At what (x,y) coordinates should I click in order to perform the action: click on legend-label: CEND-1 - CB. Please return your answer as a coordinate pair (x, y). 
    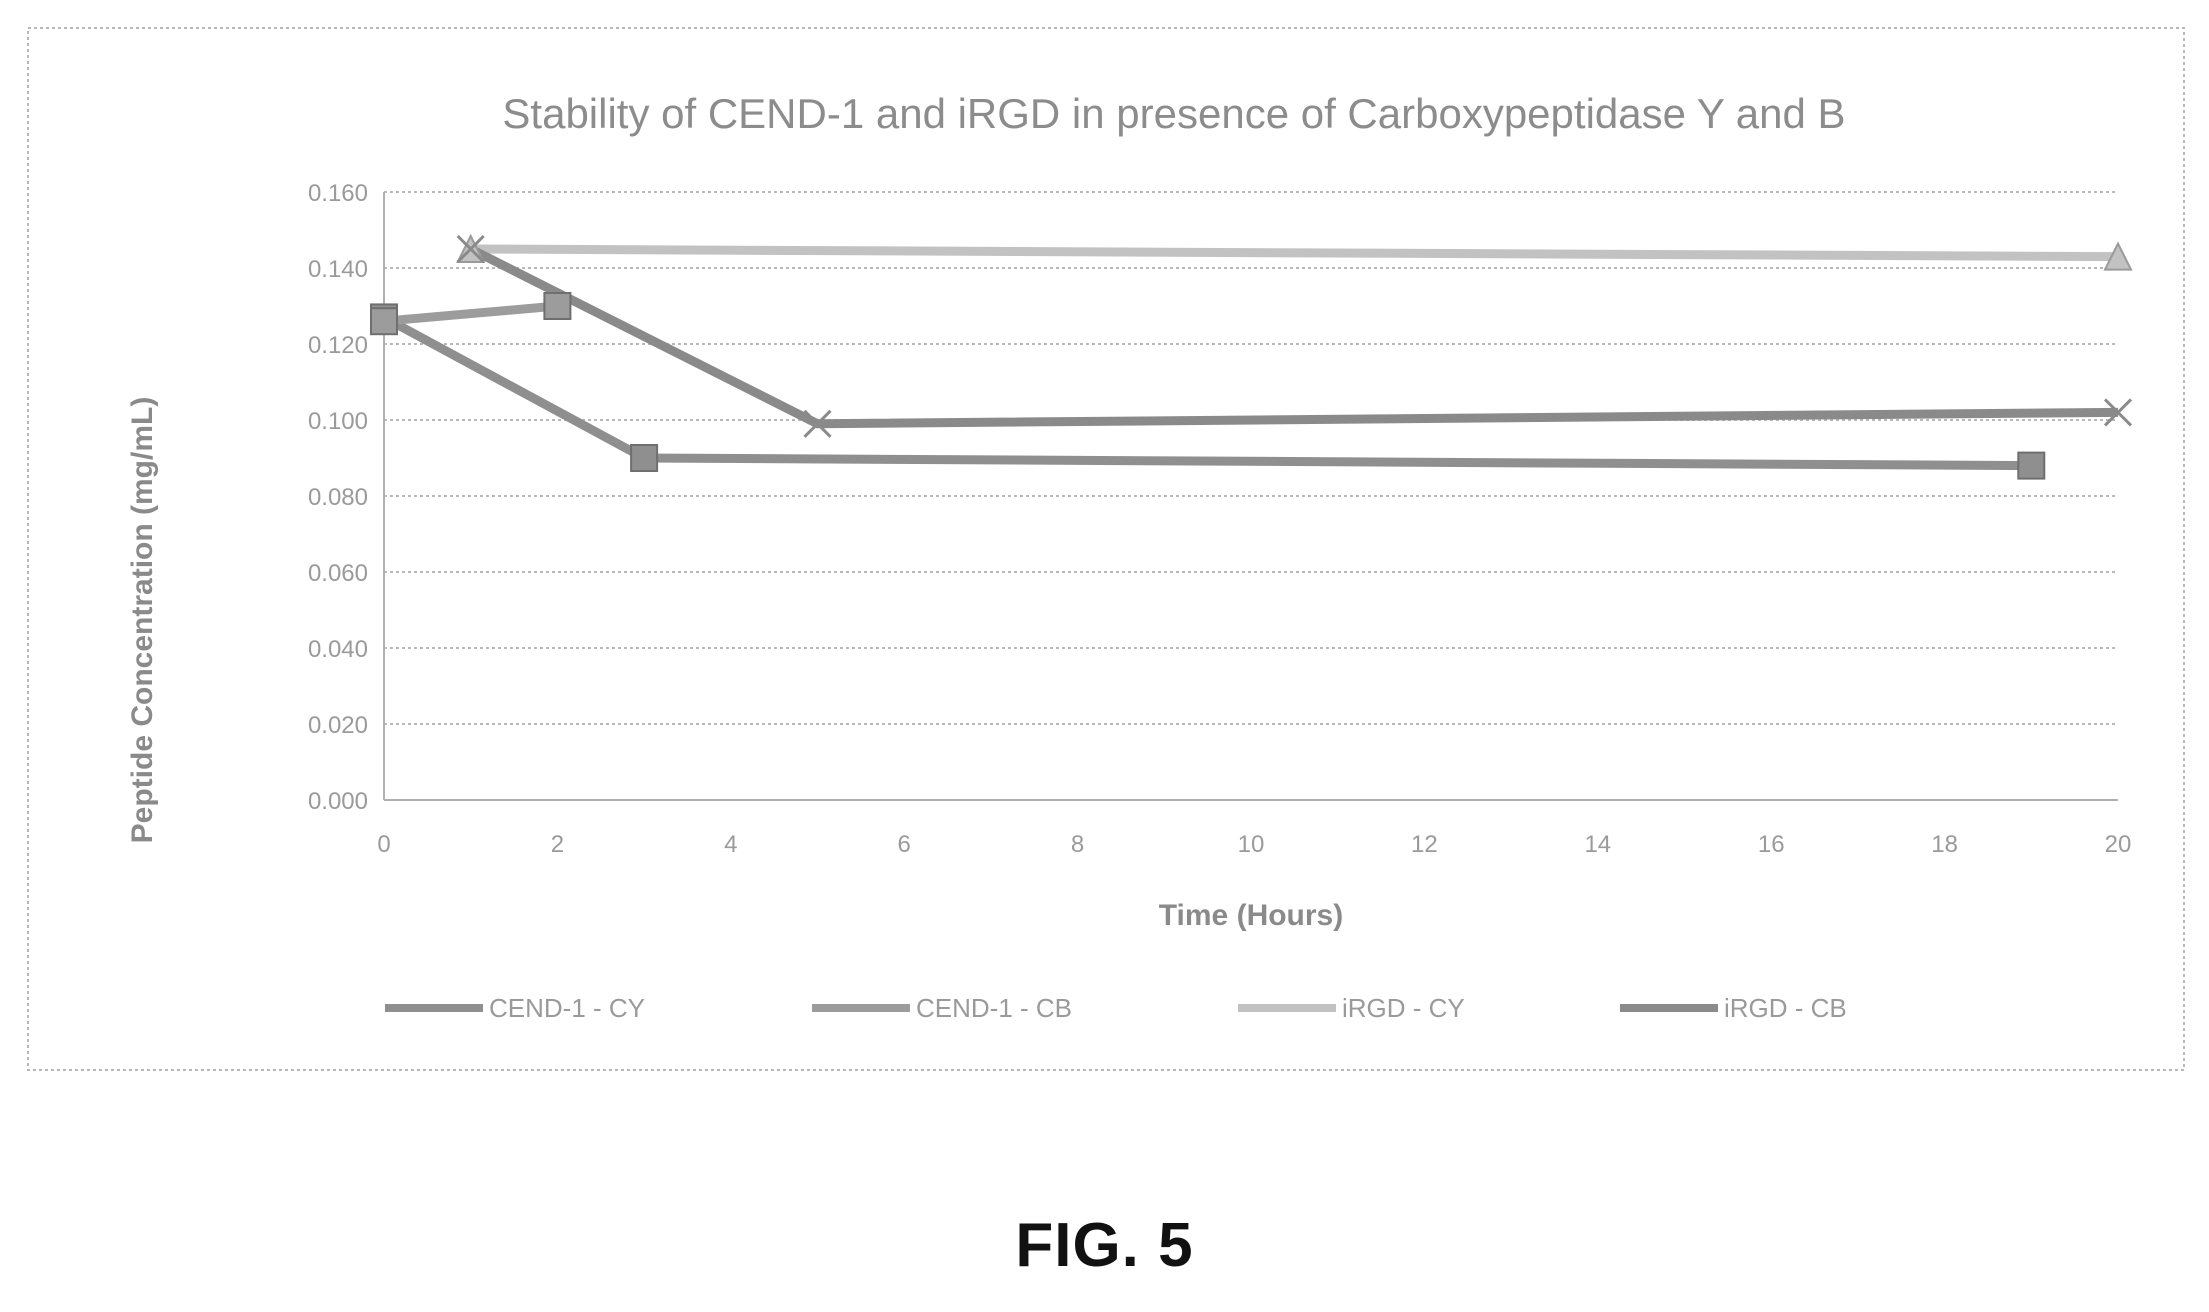
    Looking at the image, I should click on (994, 1008).